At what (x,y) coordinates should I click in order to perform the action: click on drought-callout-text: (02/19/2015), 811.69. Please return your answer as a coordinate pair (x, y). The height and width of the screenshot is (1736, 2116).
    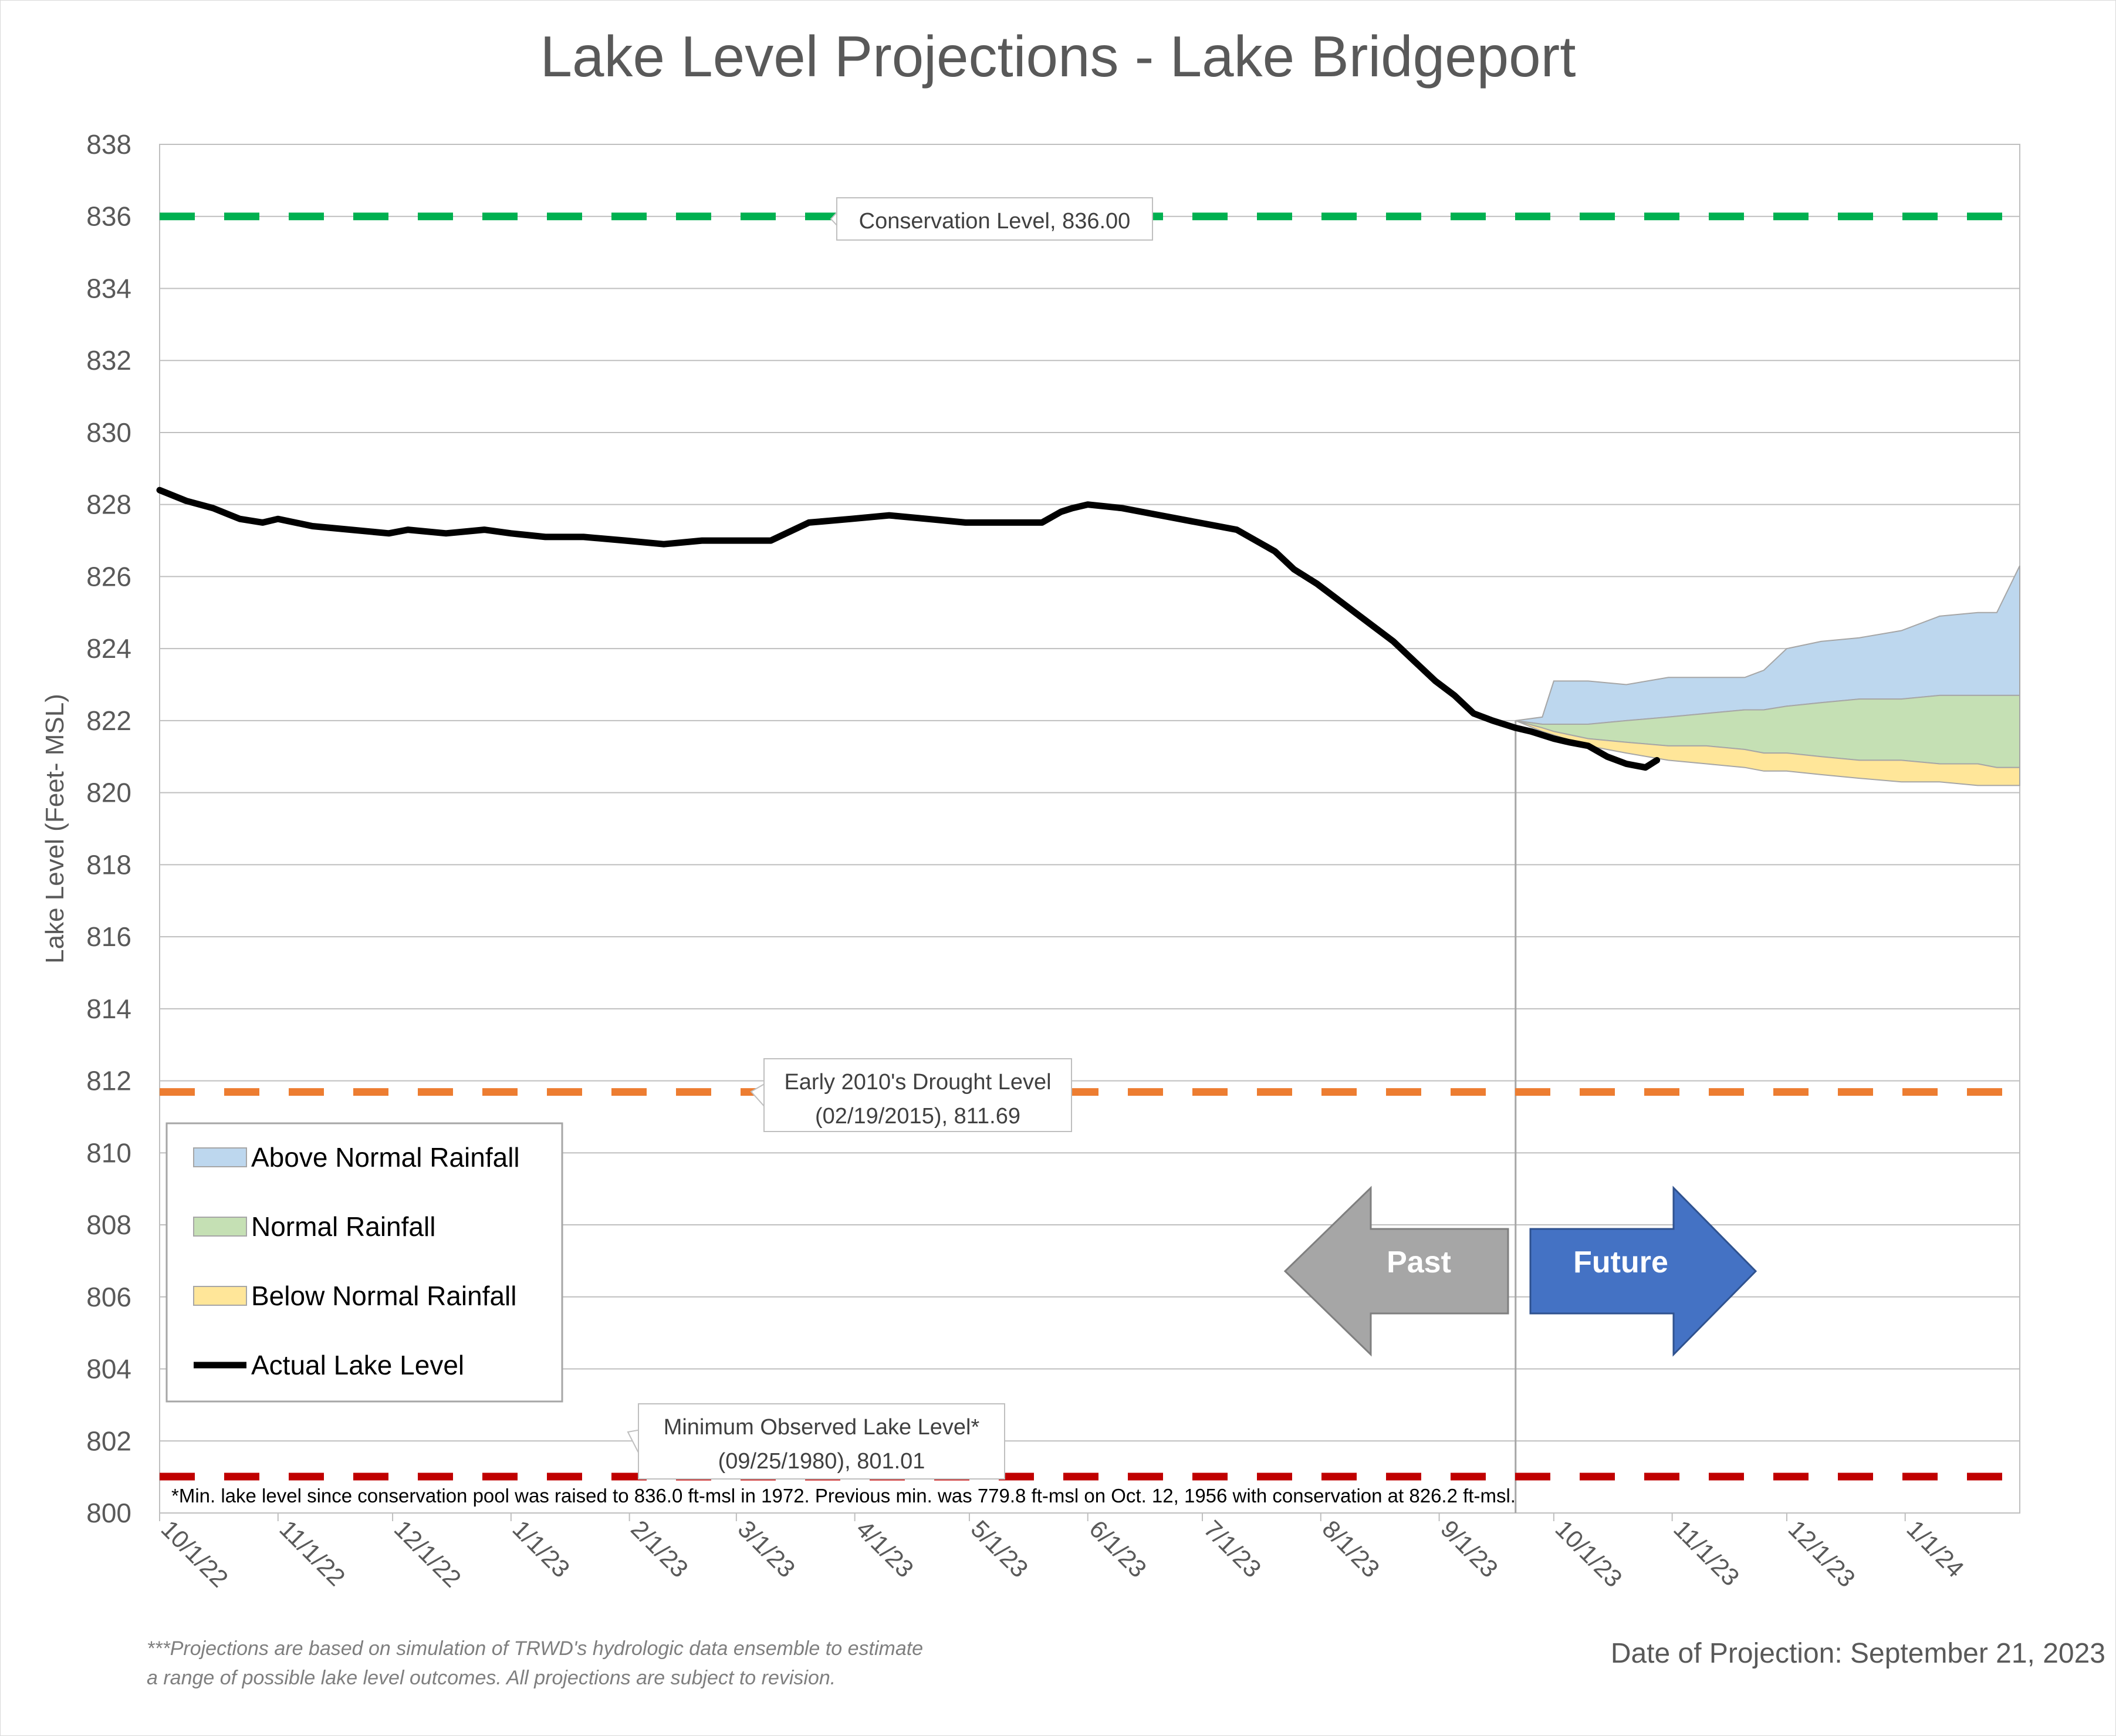
    Looking at the image, I should click on (917, 1116).